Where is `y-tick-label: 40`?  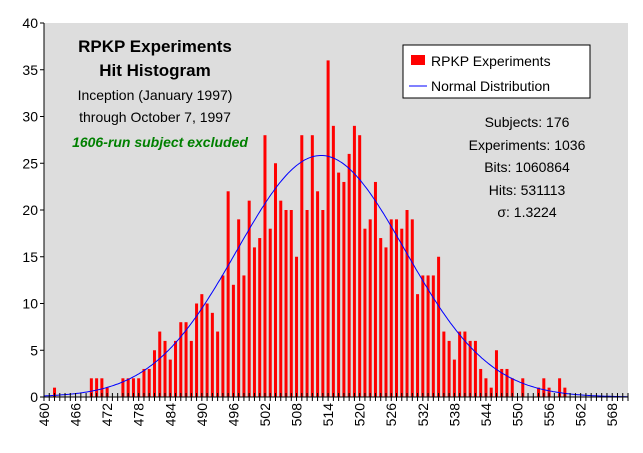 y-tick-label: 40 is located at coordinates (30, 23).